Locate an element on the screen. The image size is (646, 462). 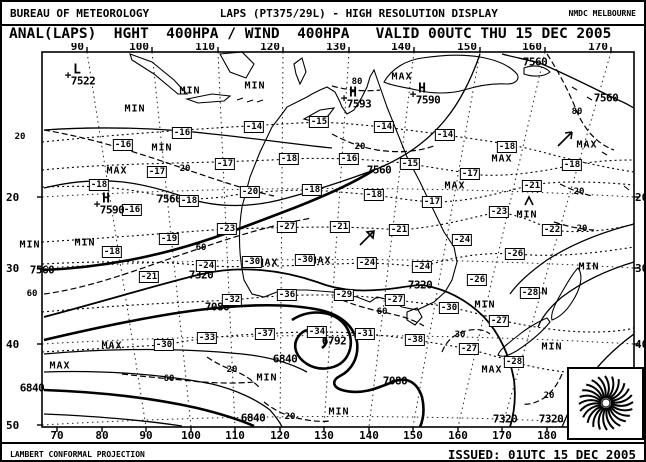
issued-timestamp: ISSUED: 01UTC 15 DEC 2005 is located at coordinates (541, 454).